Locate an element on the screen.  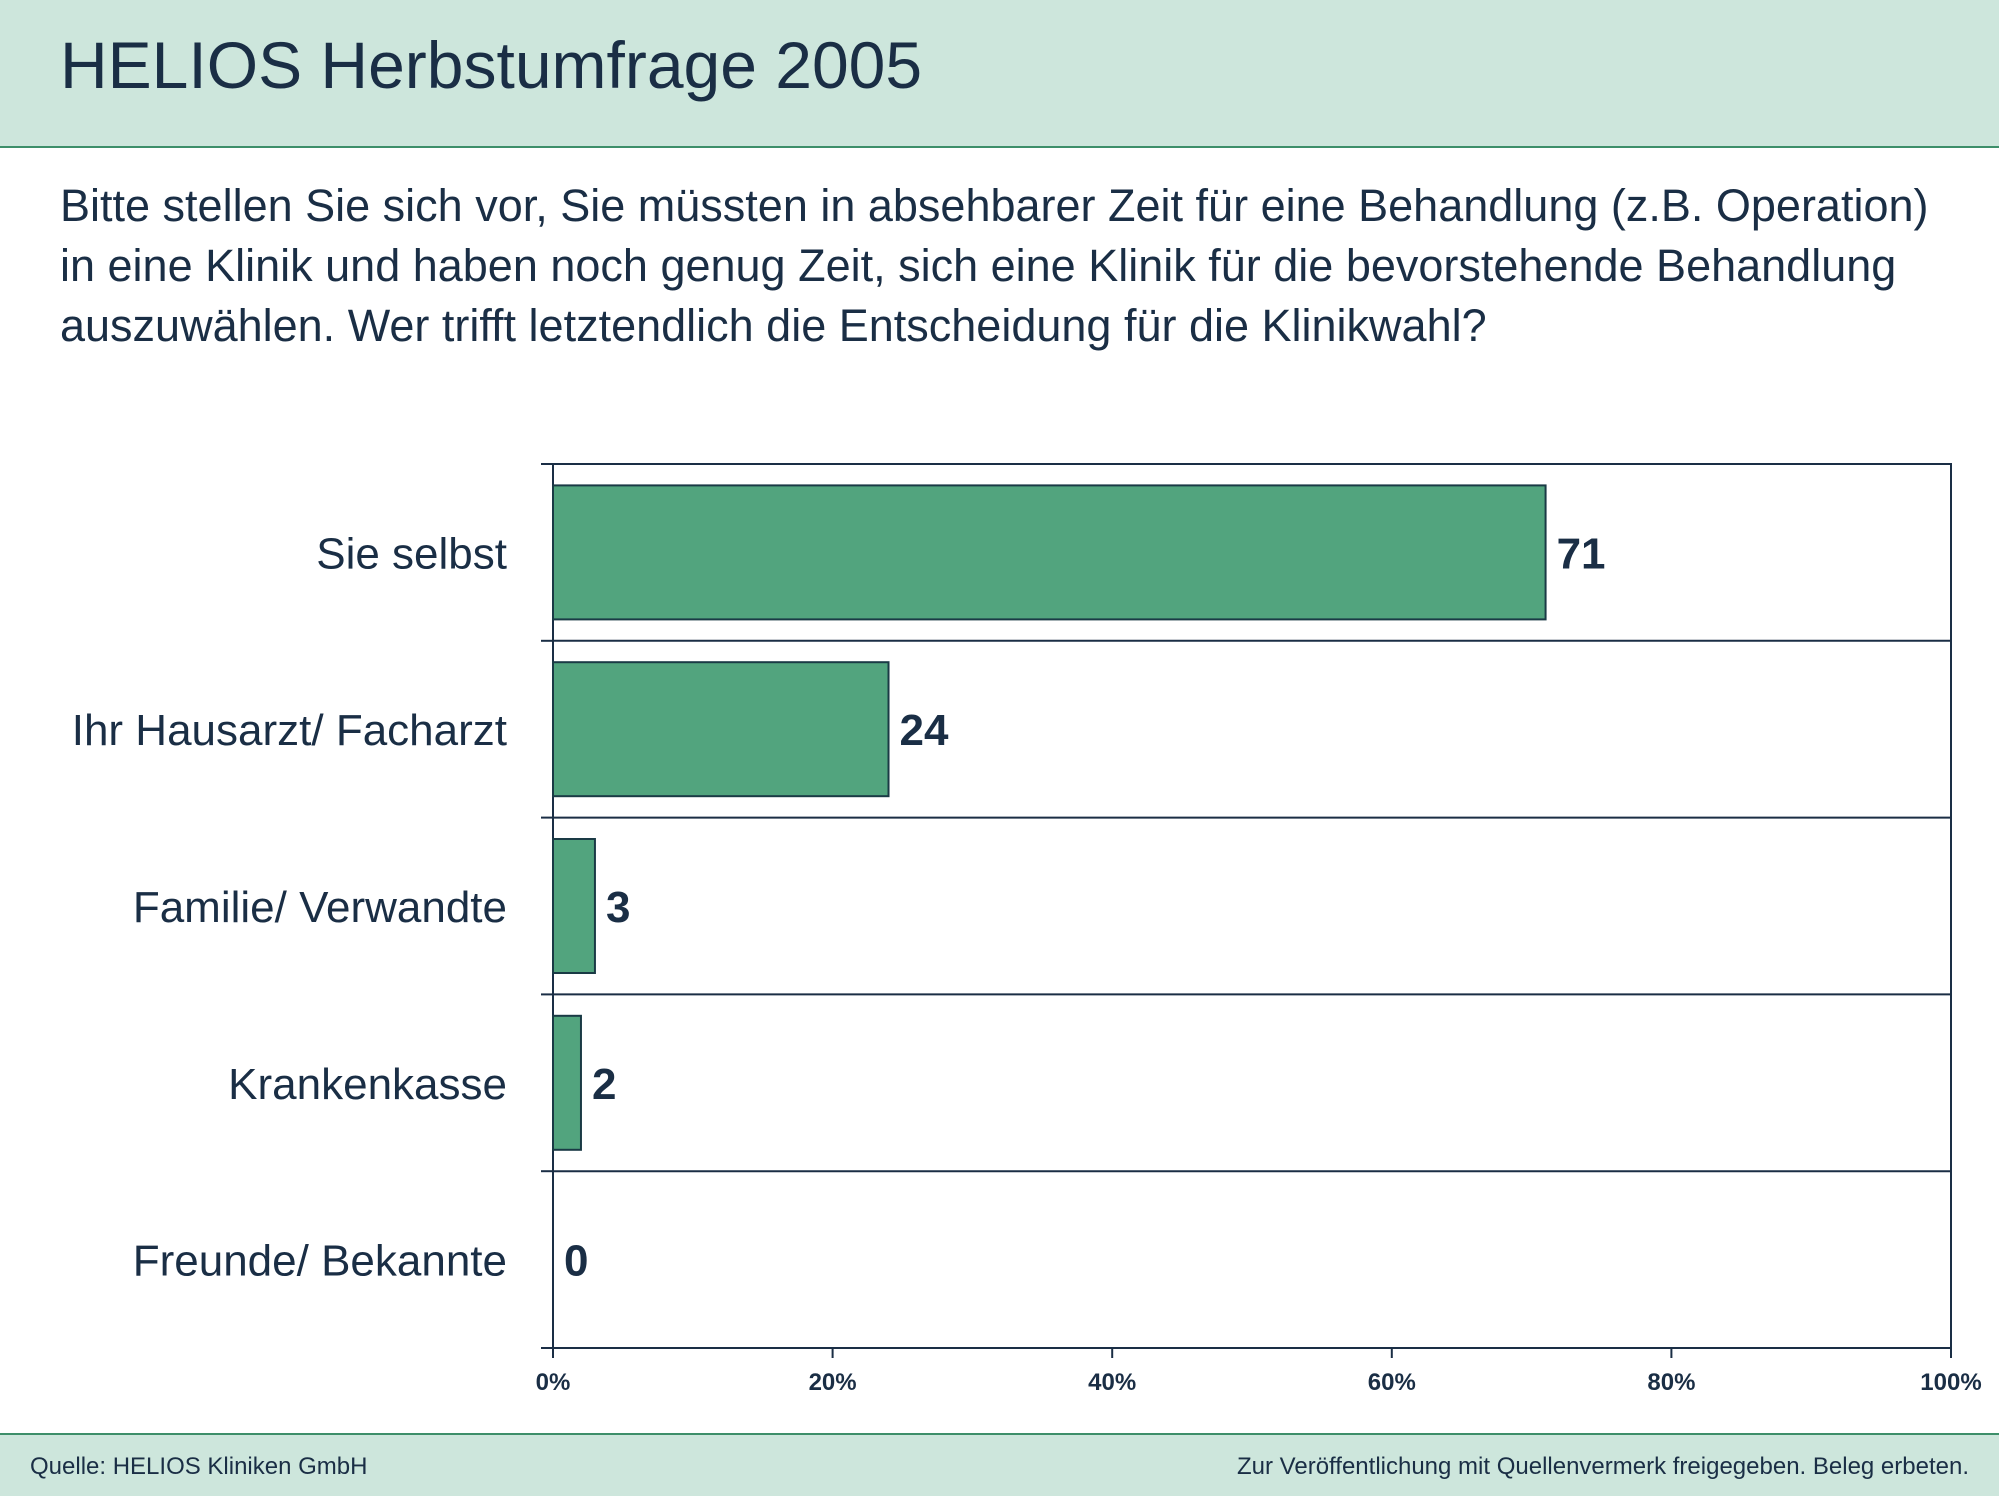
category-label: Sie selbst is located at coordinates (411, 553).